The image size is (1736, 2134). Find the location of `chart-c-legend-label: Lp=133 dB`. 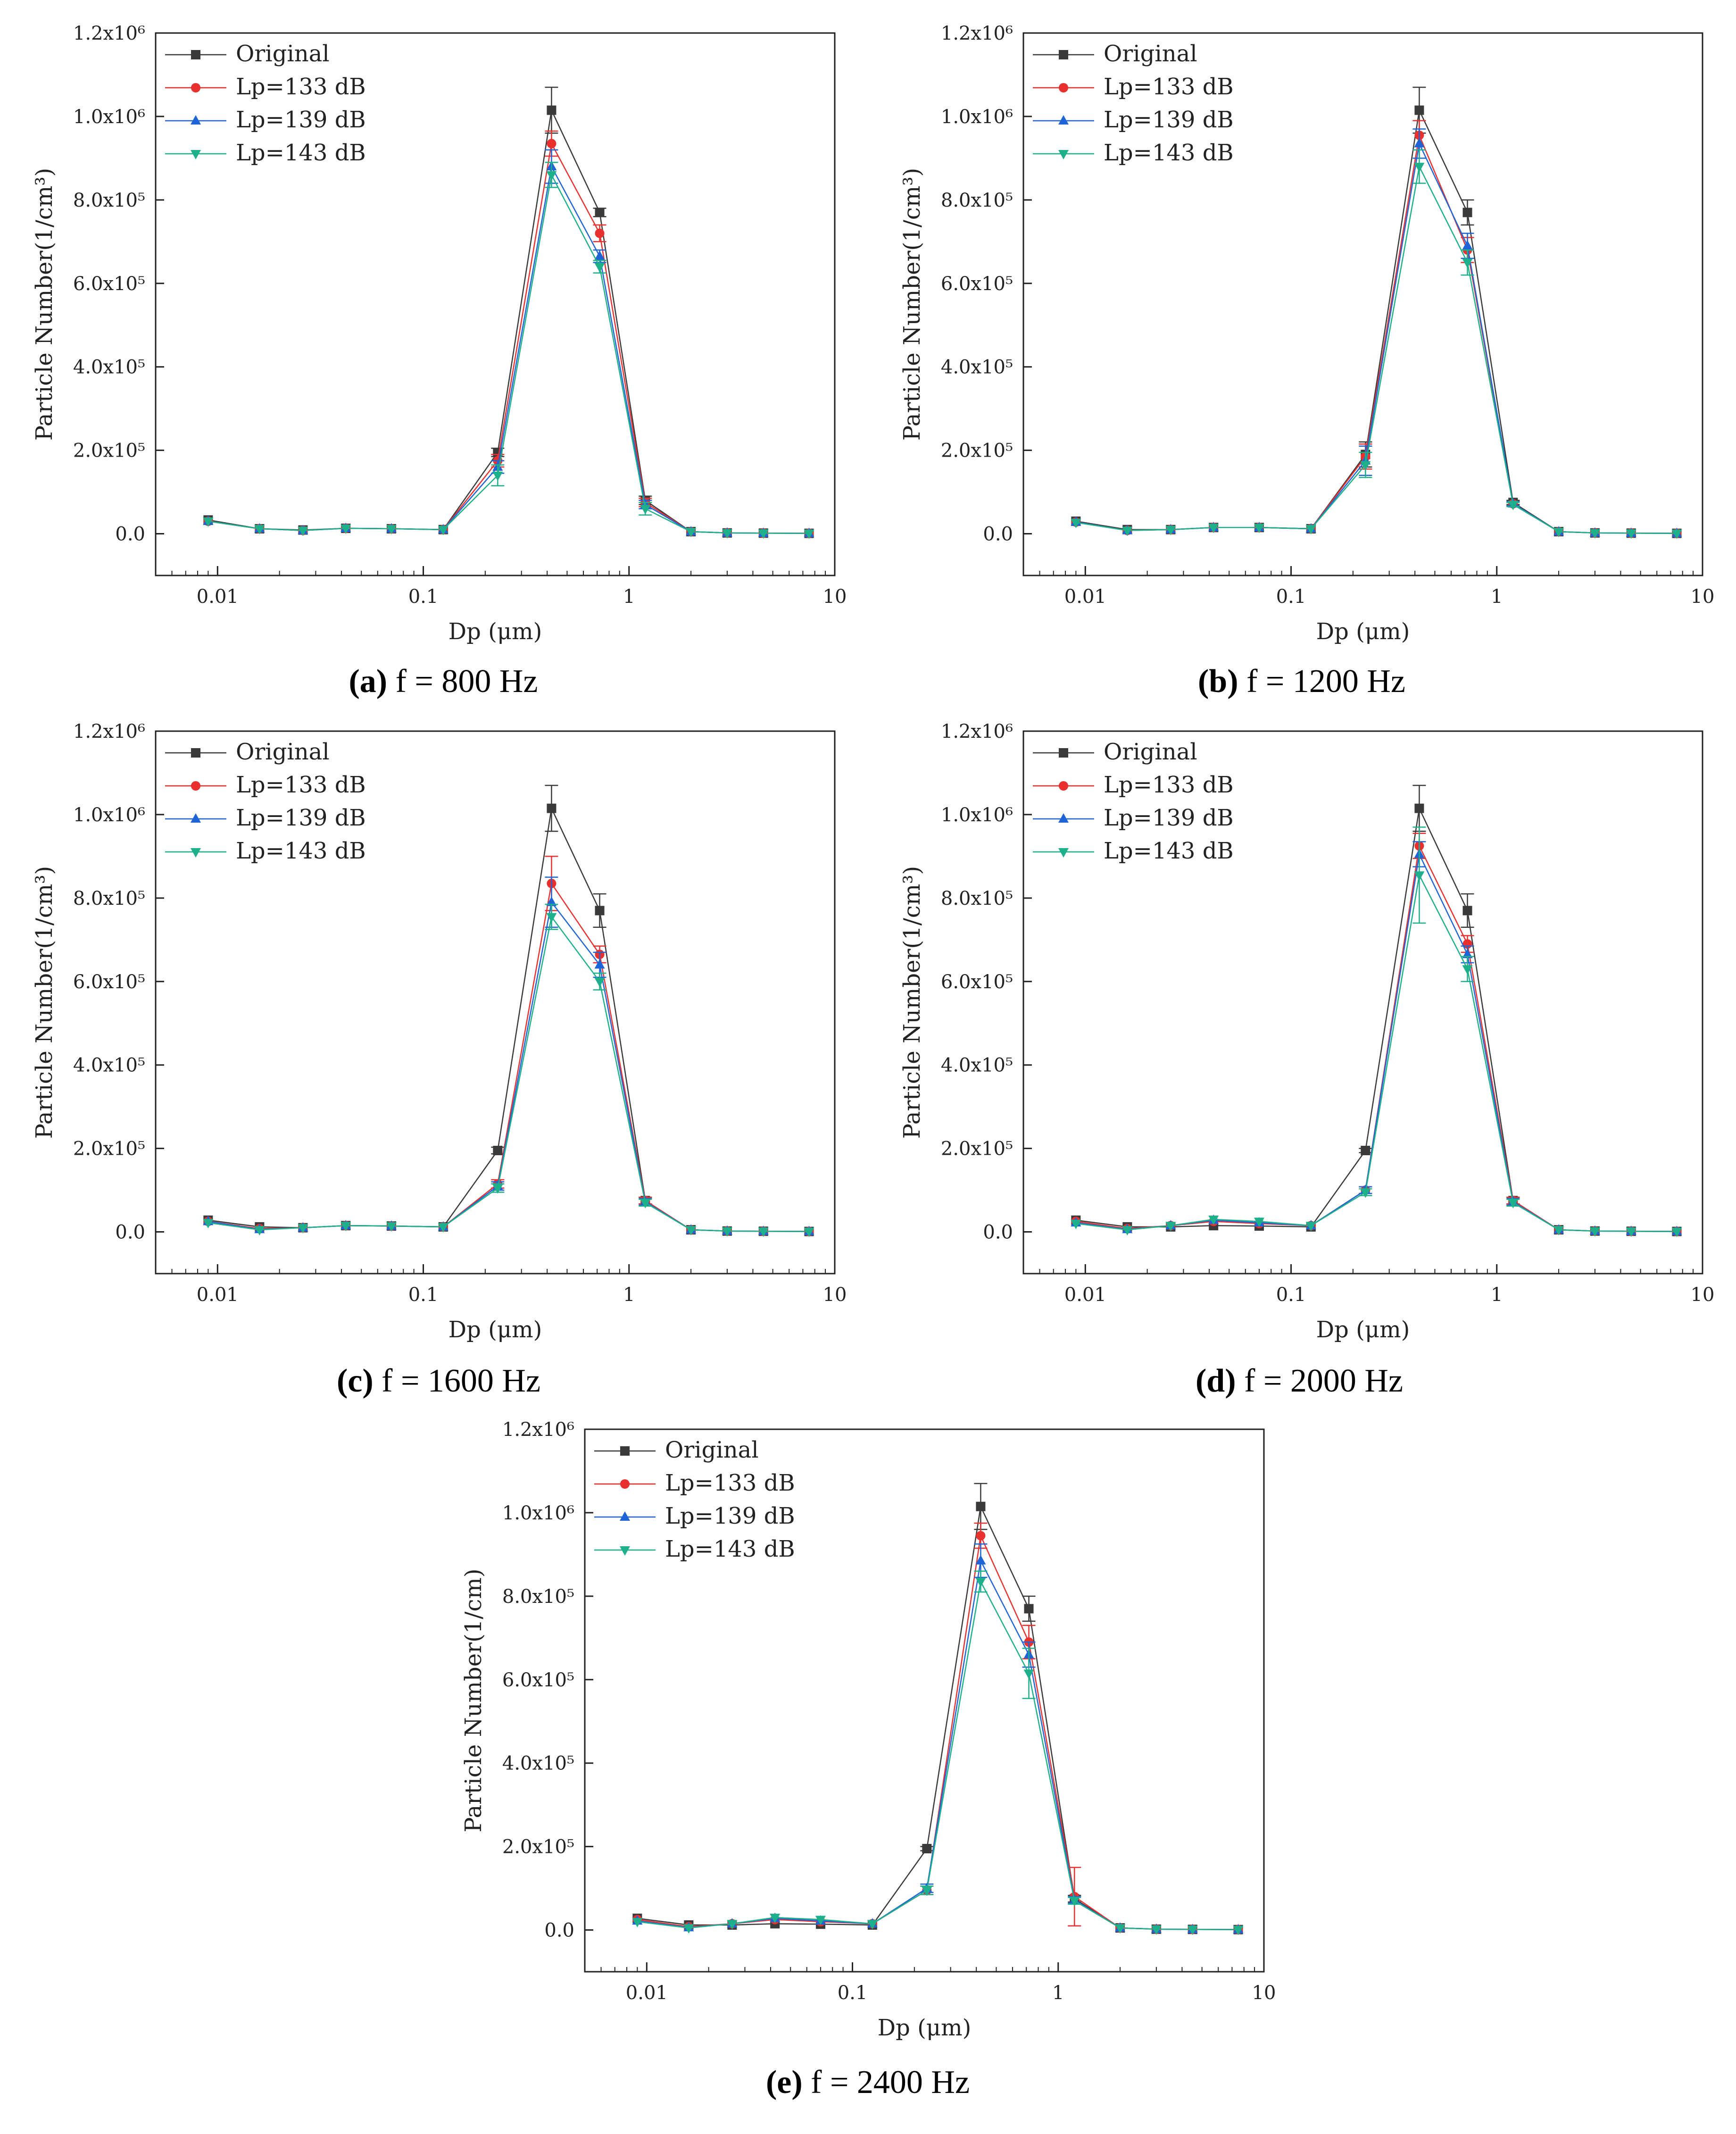

chart-c-legend-label: Lp=133 dB is located at coordinates (301, 785).